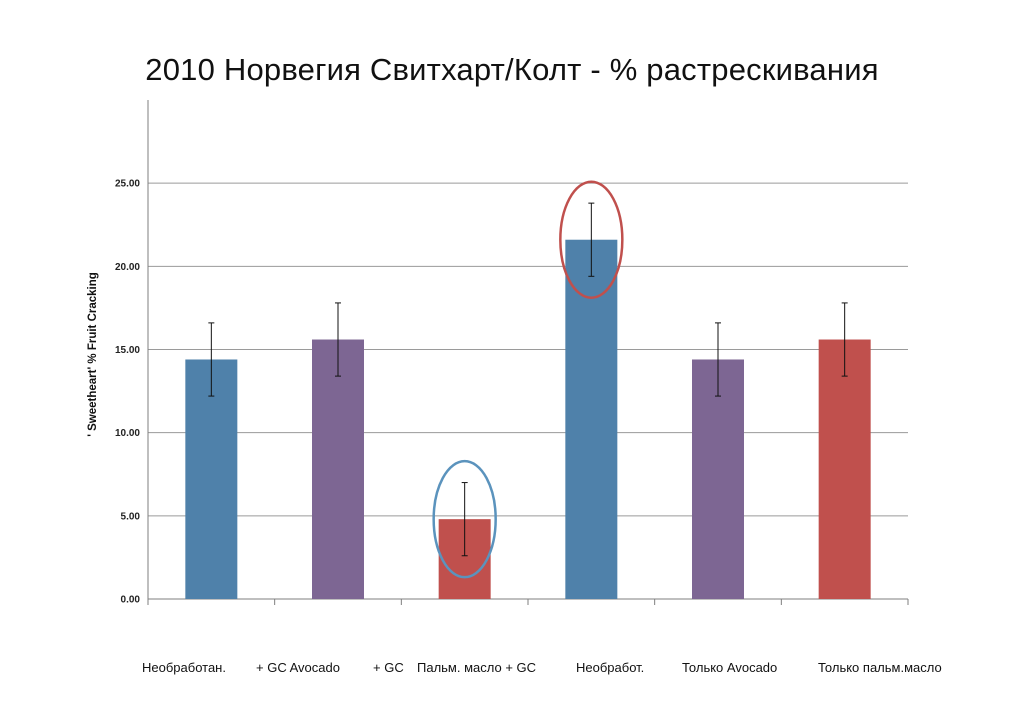 Image resolution: width=1024 pixels, height=716 pixels. What do you see at coordinates (184, 667) in the screenshot?
I see `x-tick-label: Необработан.` at bounding box center [184, 667].